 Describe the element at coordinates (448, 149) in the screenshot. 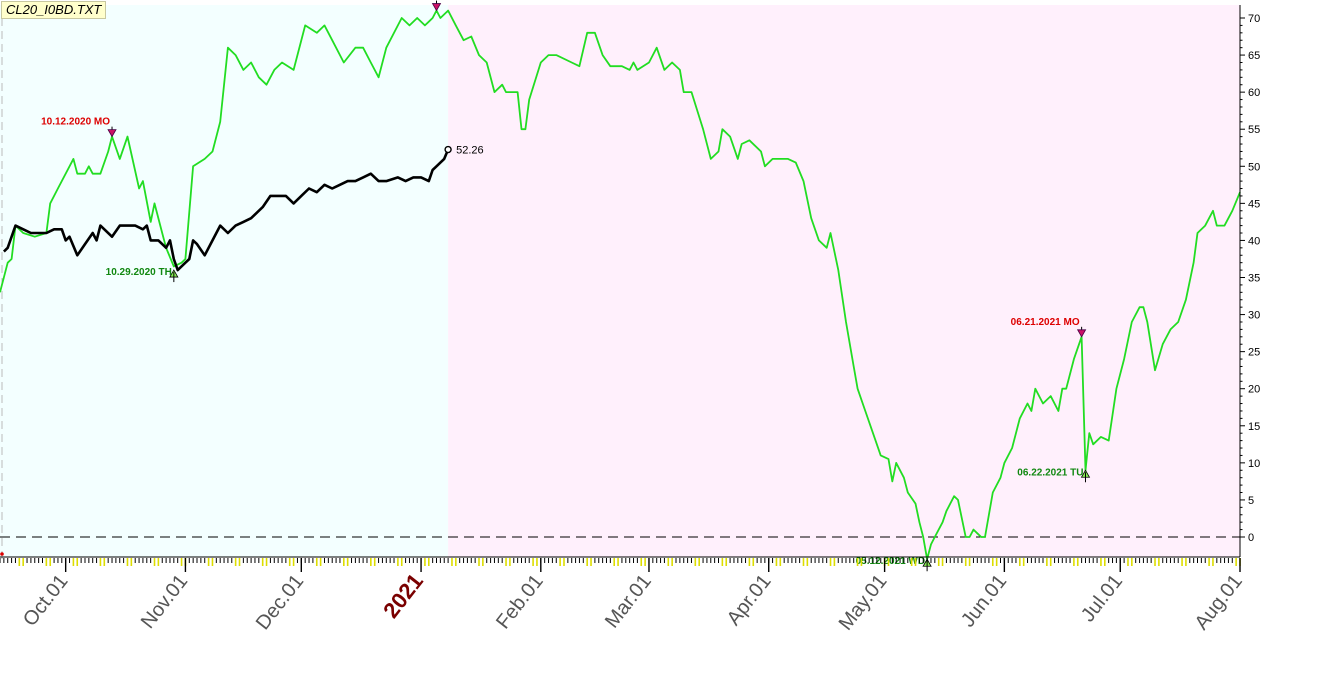

I see `last-price-marker` at that location.